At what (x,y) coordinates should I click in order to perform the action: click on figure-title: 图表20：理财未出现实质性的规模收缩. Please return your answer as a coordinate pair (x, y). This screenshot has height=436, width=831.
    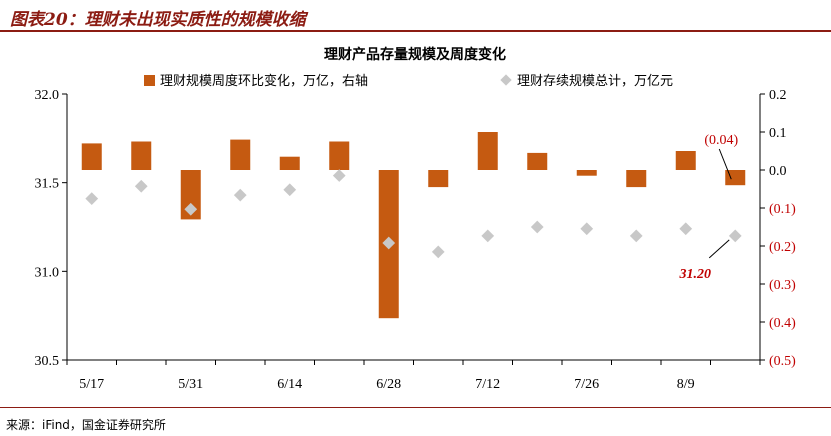
    Looking at the image, I should click on (158, 20).